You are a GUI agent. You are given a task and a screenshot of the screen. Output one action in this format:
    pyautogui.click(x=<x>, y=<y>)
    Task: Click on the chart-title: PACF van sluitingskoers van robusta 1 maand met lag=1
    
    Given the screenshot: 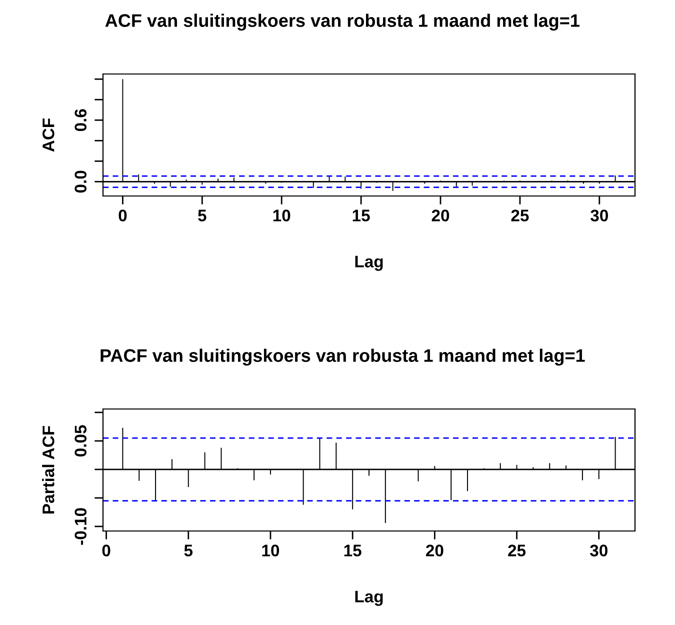 What is the action you would take?
    pyautogui.click(x=342, y=357)
    